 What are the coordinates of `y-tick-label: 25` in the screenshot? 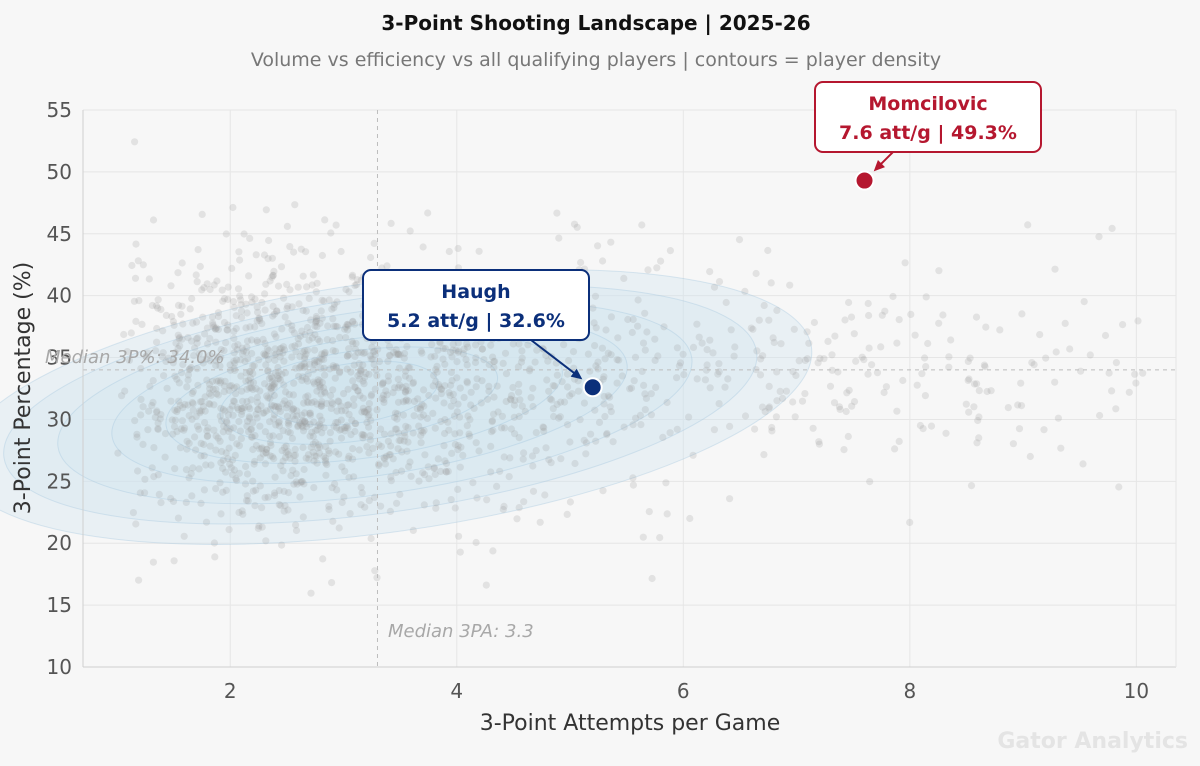 It's located at (59, 481).